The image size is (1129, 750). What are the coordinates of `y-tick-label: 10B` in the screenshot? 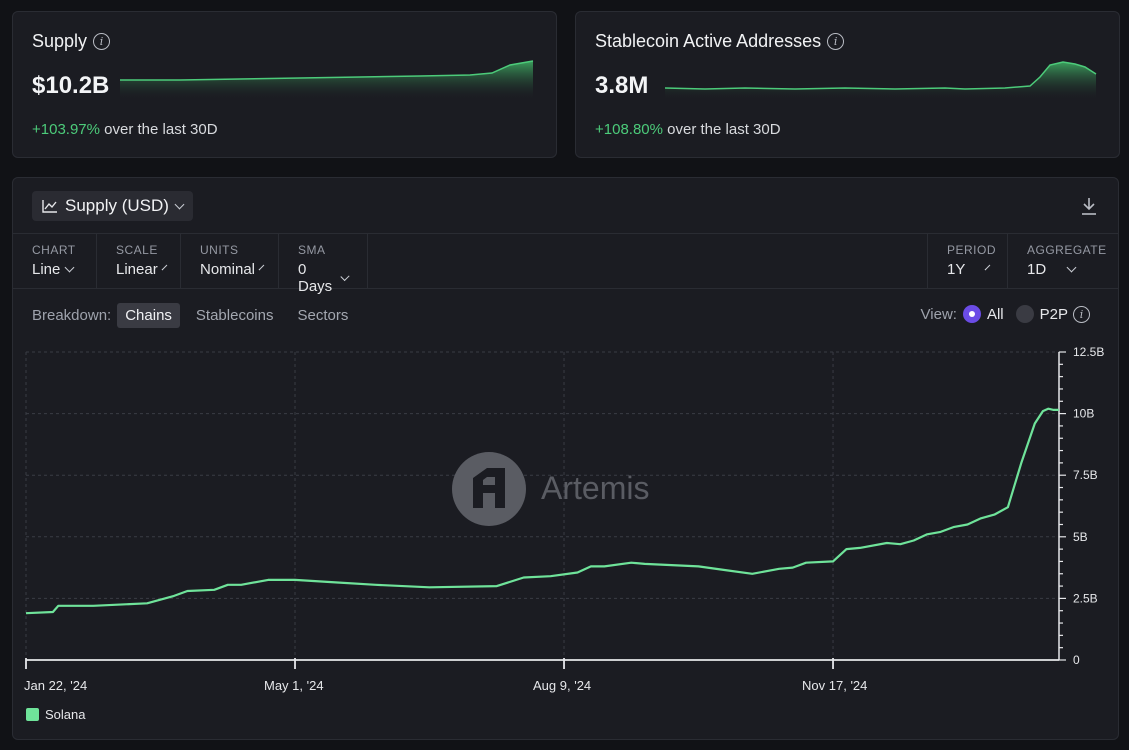 It's located at (1083, 414).